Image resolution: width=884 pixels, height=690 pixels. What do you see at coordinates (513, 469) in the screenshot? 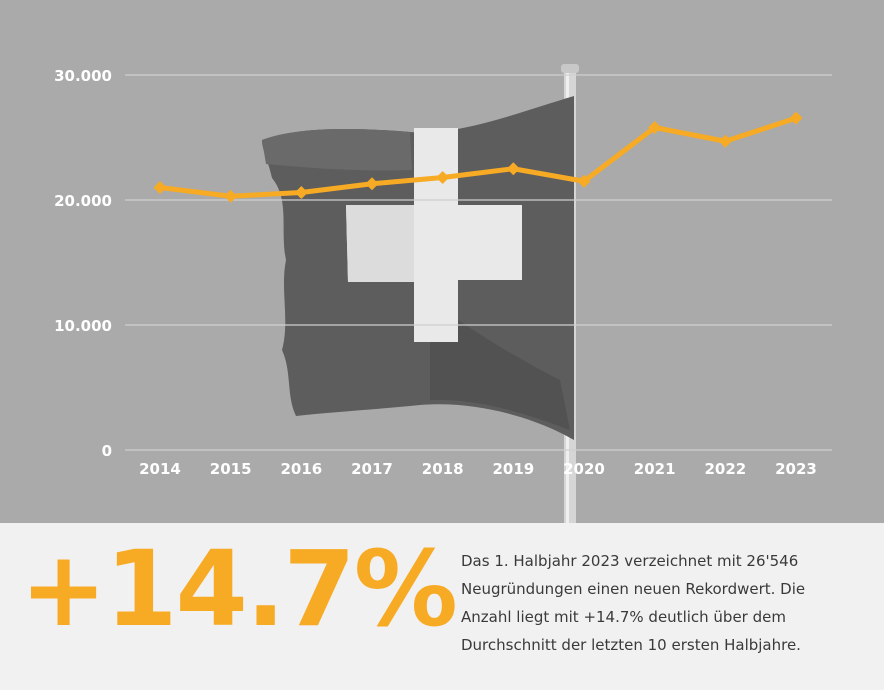
I see `x-tick-label: 2019` at bounding box center [513, 469].